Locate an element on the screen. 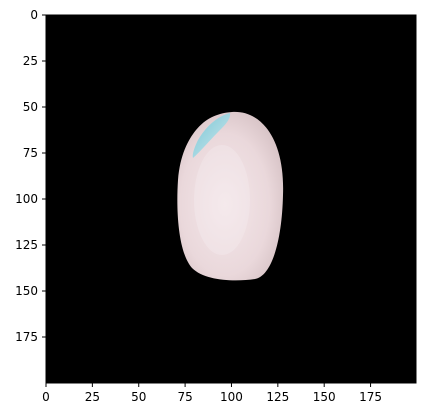 The image size is (425, 417). y-tick-label: 125 is located at coordinates (26, 245).